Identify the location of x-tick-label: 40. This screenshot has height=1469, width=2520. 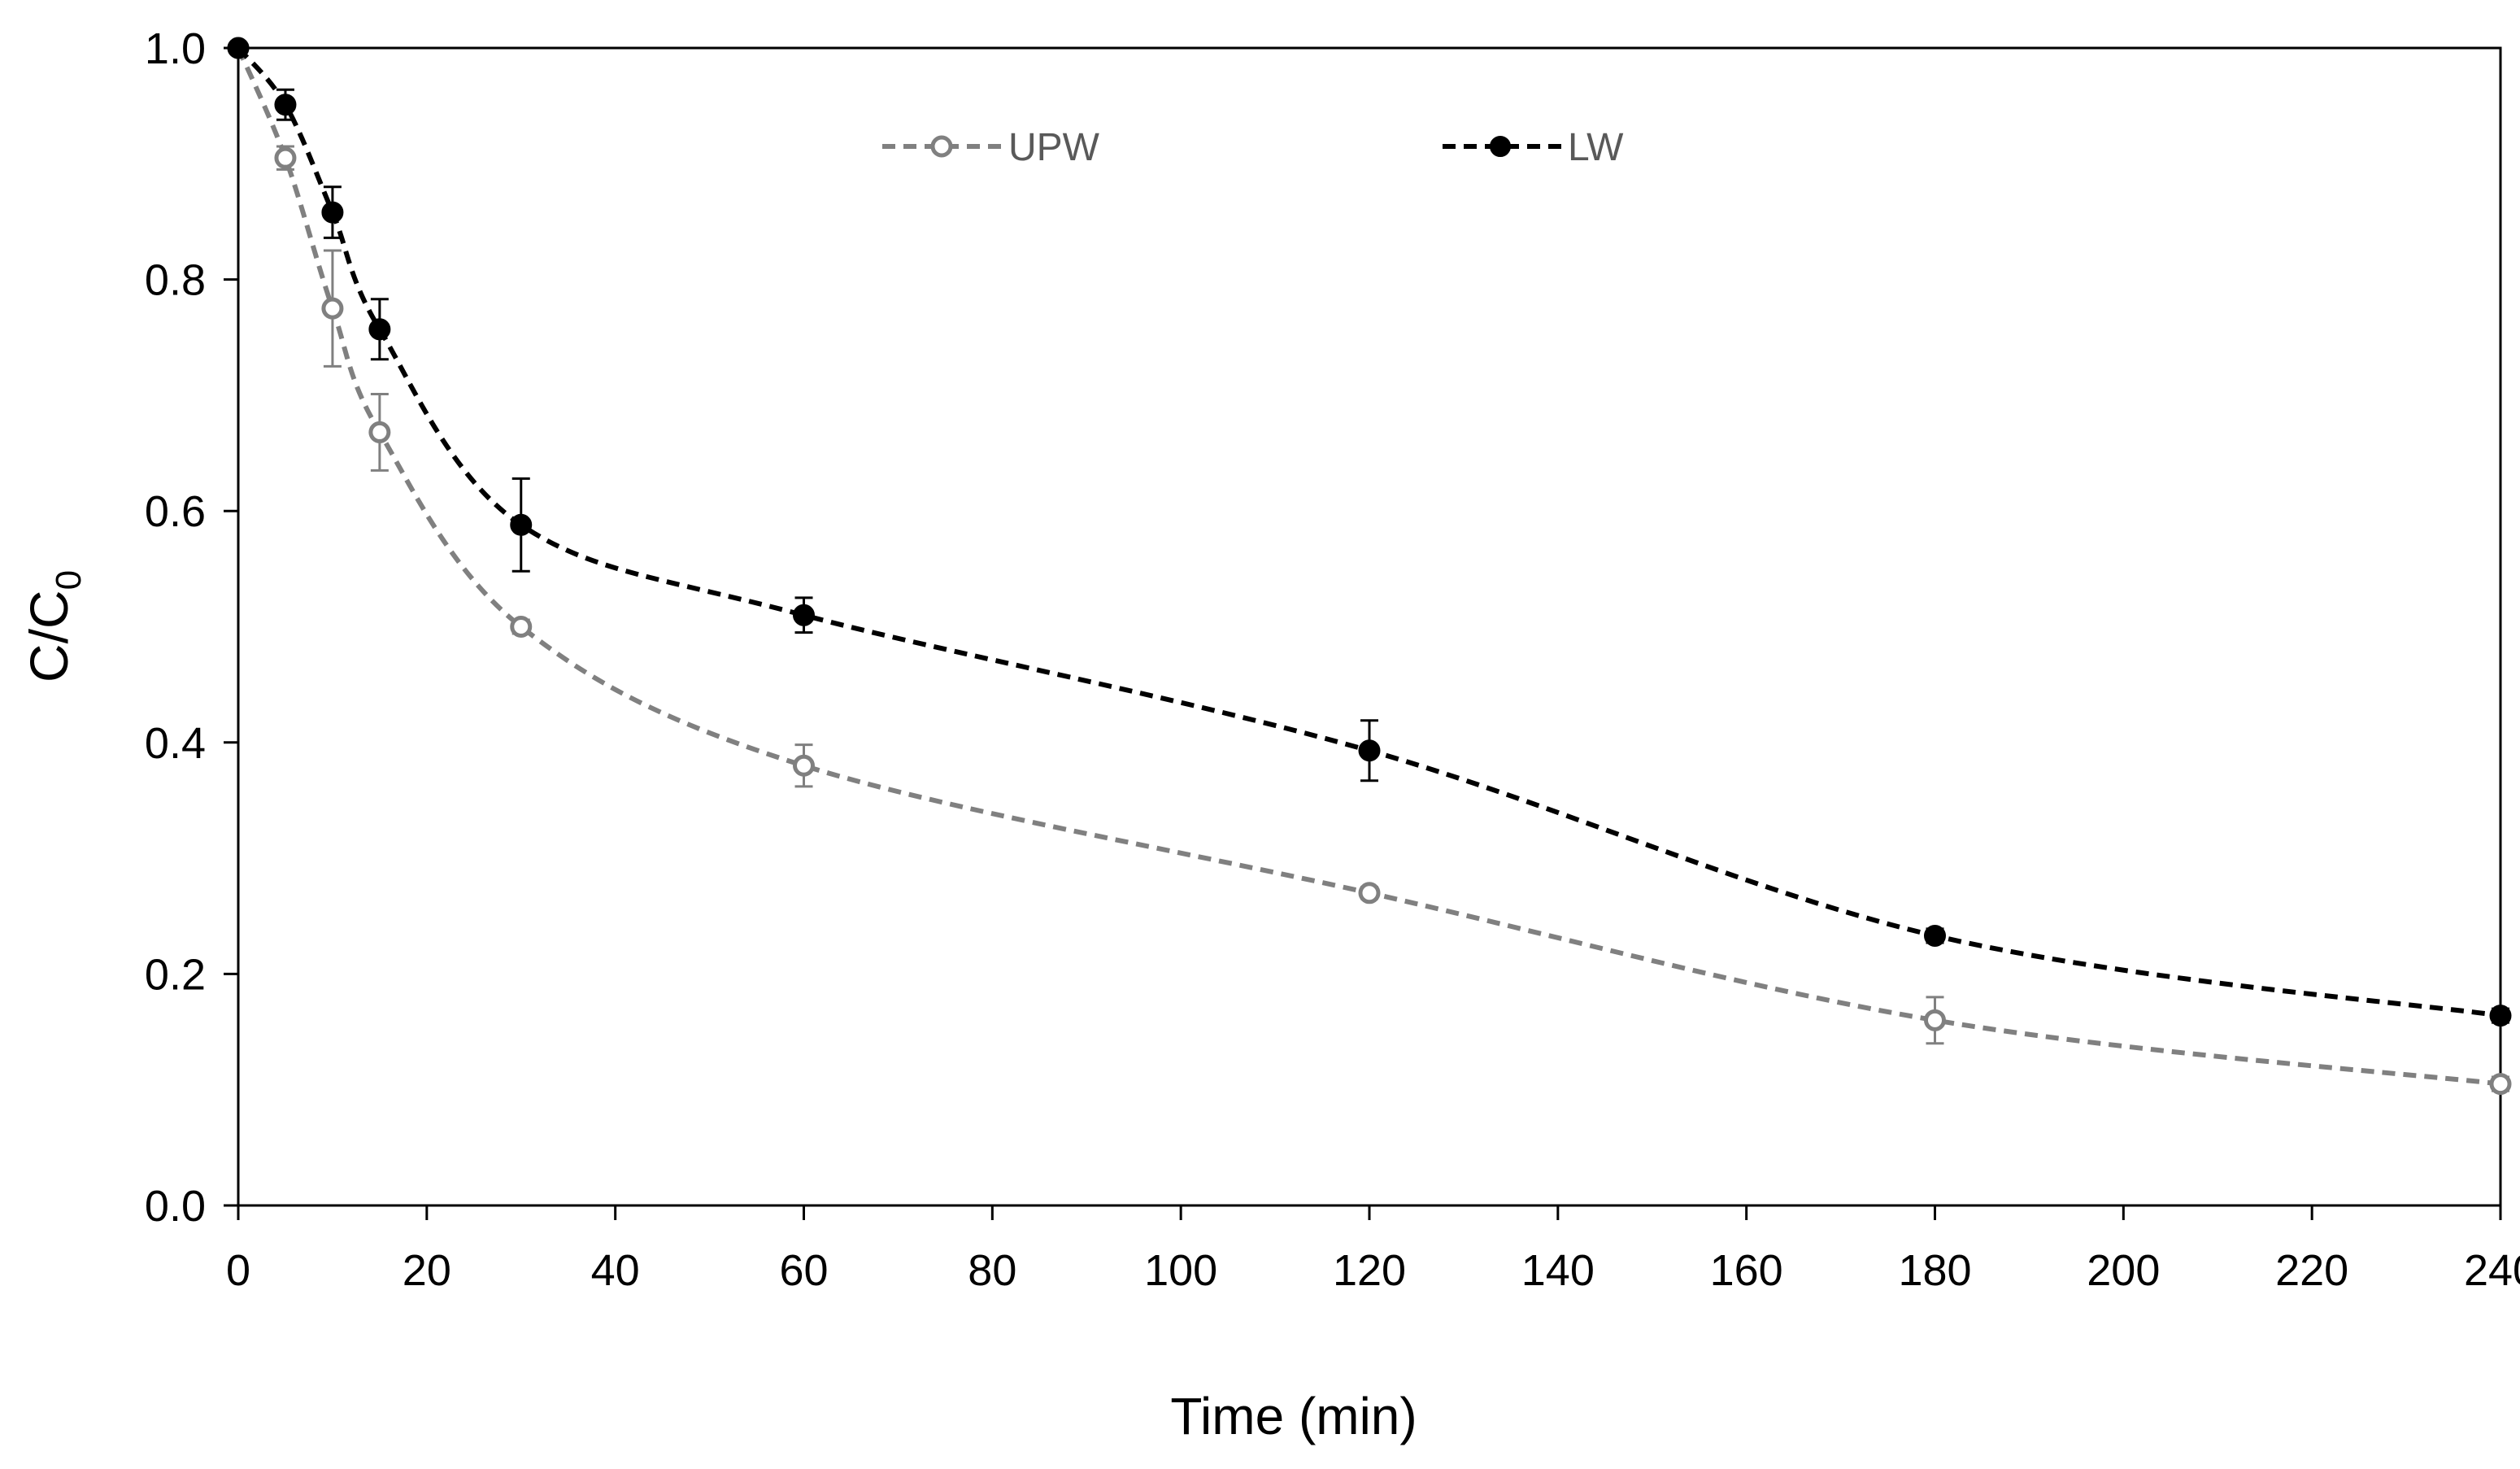
(615, 1270).